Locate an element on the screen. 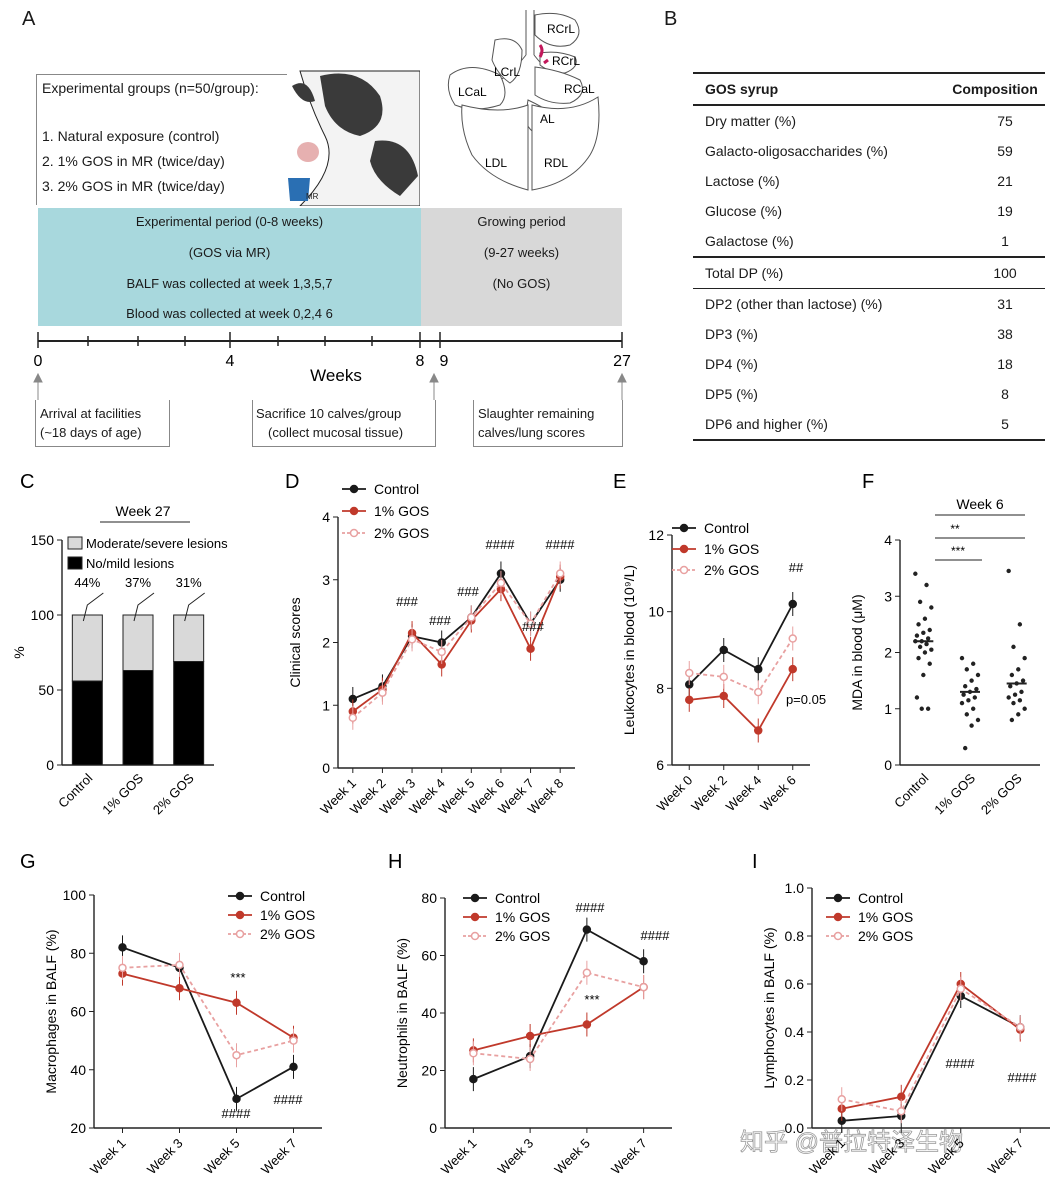 This screenshot has height=1188, width=1062. event-sacrifice-line1: Sacrifice 10 calves/group is located at coordinates (329, 413).